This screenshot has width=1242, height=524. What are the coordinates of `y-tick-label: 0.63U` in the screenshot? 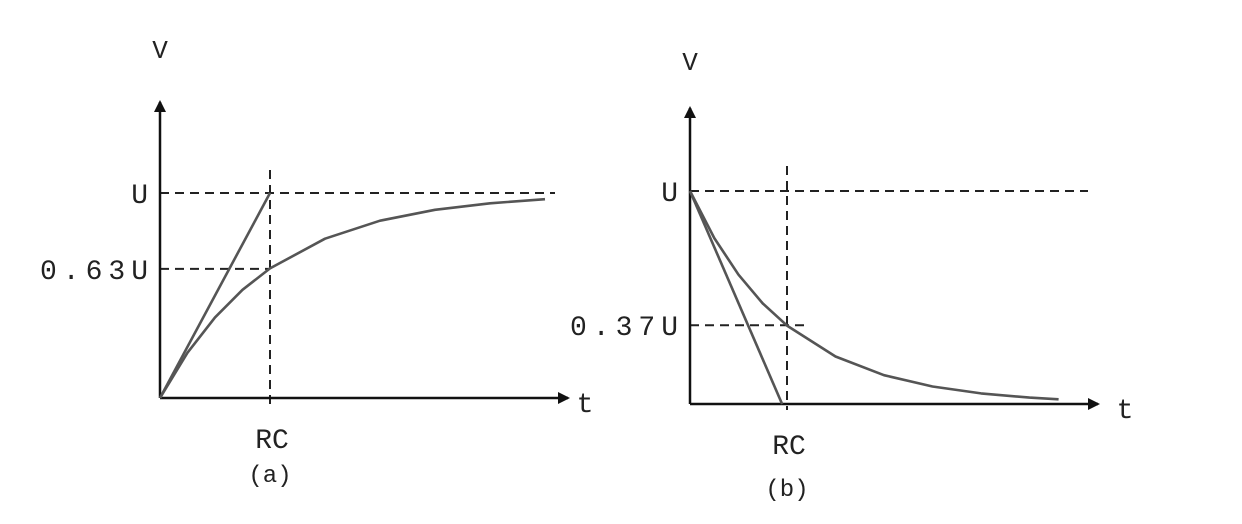 It's located at (94, 272).